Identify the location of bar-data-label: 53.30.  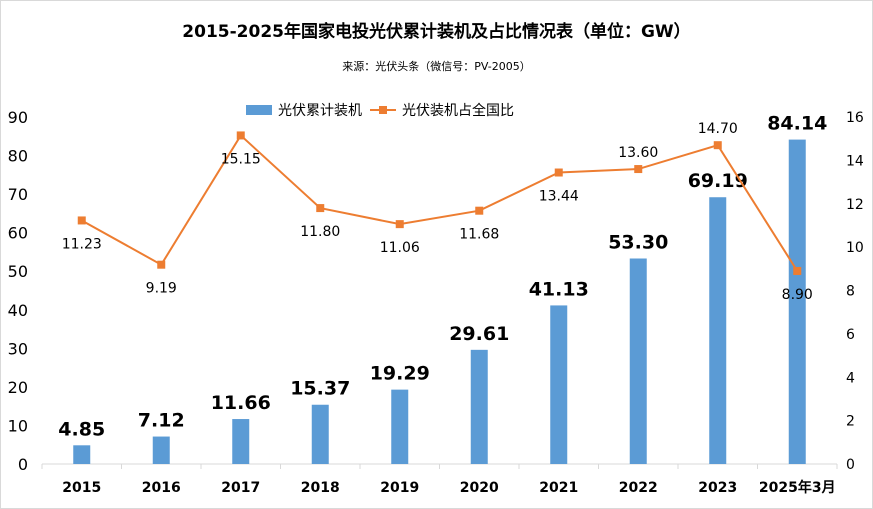
(638, 242).